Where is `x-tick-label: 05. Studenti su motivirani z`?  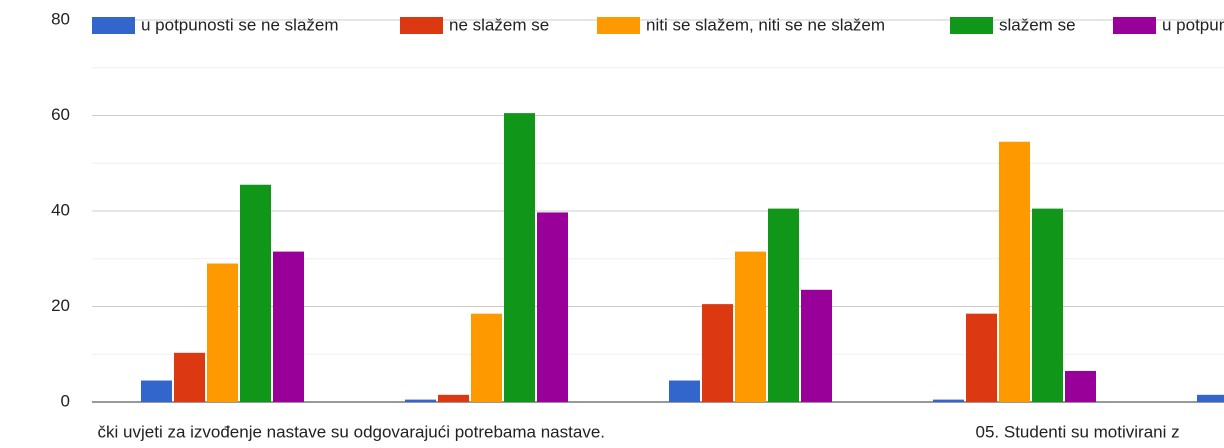
x-tick-label: 05. Studenti su motivirani z is located at coordinates (1078, 431).